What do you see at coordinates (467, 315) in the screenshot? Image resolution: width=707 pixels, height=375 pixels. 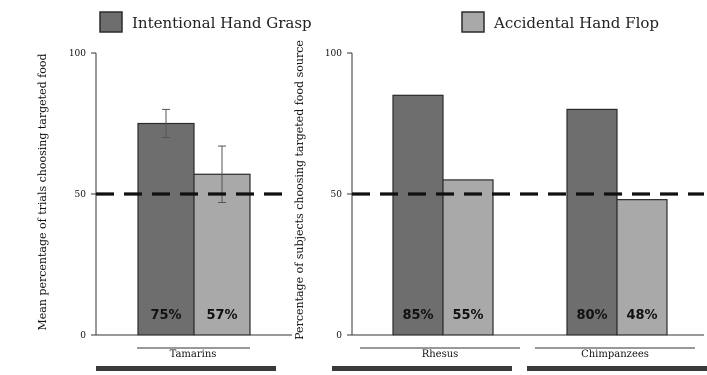 I see `right-bar-label-rhesus-accidental: 55%` at bounding box center [467, 315].